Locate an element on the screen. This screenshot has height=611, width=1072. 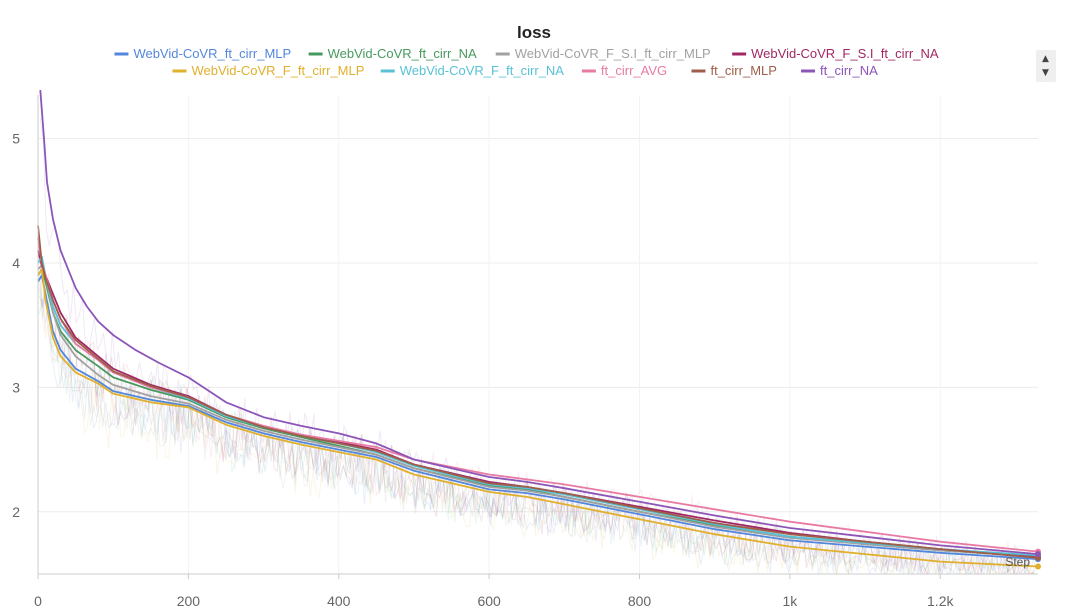
y-tick-label: 3 is located at coordinates (16, 387).